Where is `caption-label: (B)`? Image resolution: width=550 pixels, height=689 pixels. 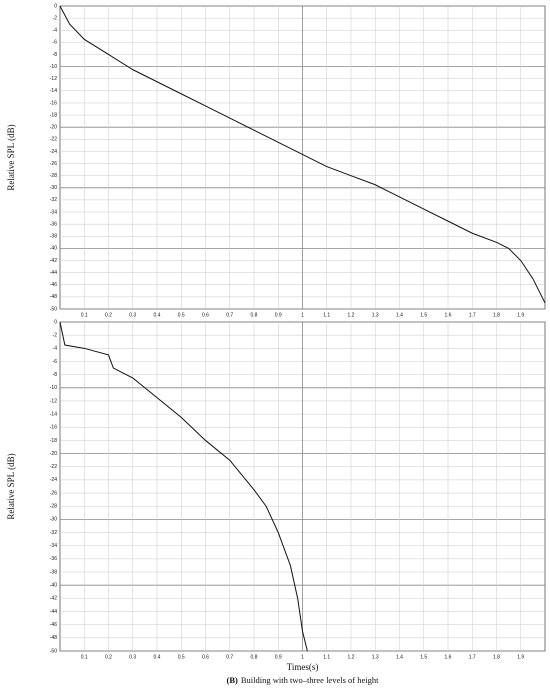
caption-label: (B) is located at coordinates (233, 680).